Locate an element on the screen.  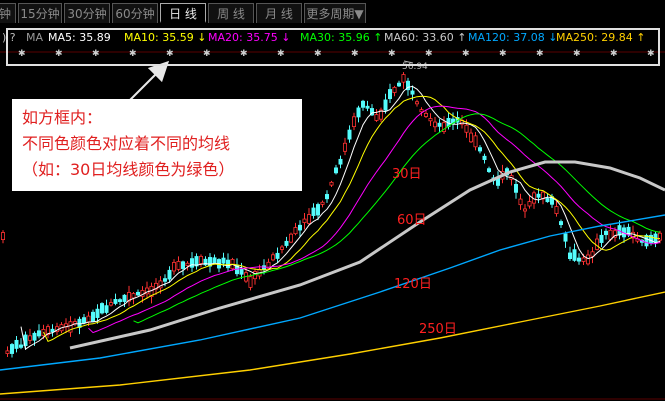
ma120-value: MA120: 37.08 is located at coordinates (506, 37).